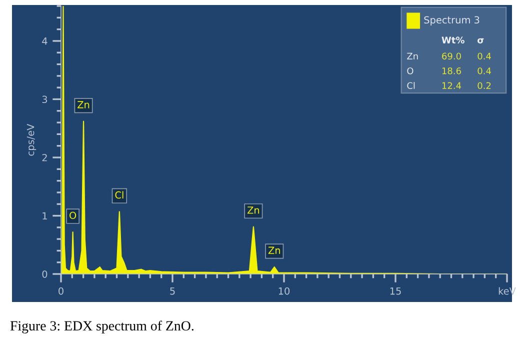 The height and width of the screenshot is (350, 523). I want to click on annotation: σ, so click(481, 41).